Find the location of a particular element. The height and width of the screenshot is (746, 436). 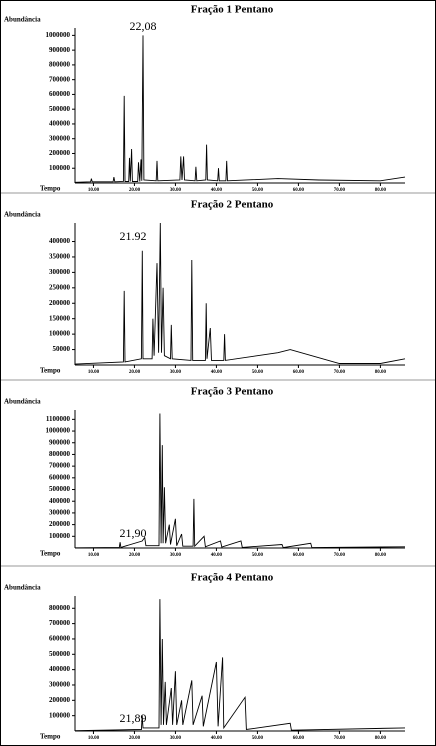

chart-title: Fração 2 Pentano is located at coordinates (232, 205).